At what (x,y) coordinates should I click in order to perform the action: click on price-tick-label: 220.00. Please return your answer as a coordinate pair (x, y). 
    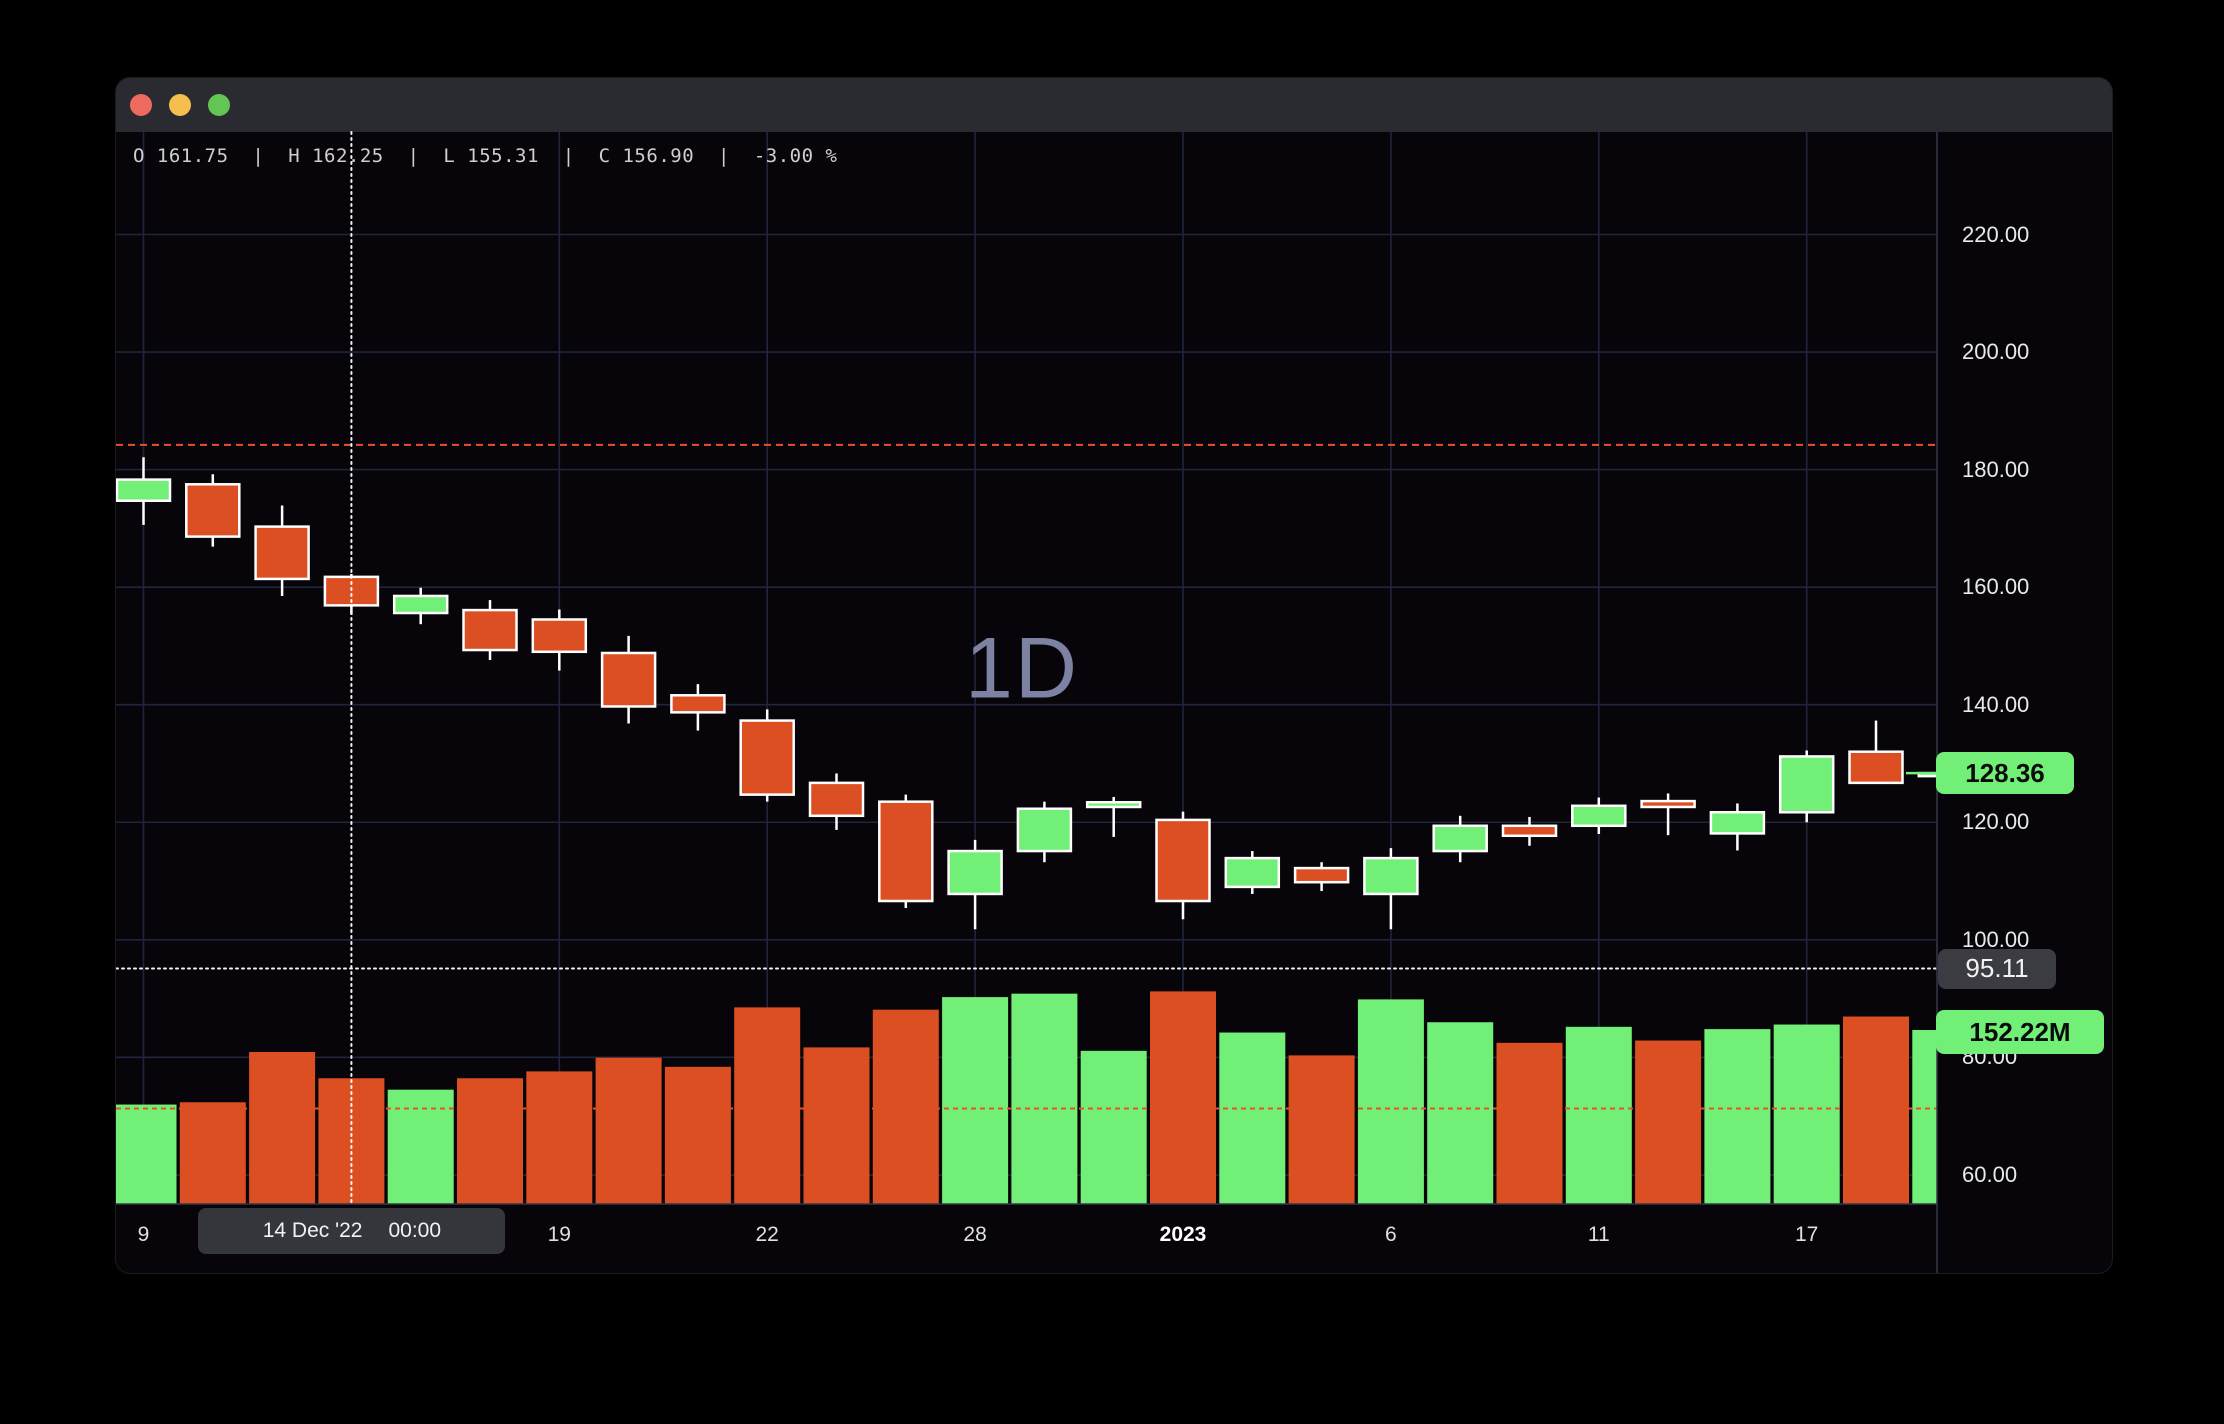
    Looking at the image, I should click on (1996, 234).